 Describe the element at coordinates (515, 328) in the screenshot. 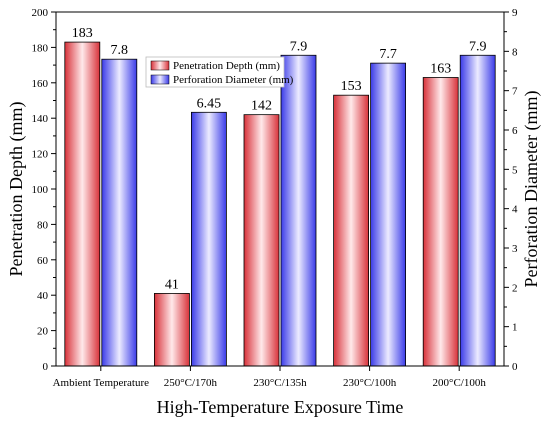

I see `right-tick-label: 1` at that location.